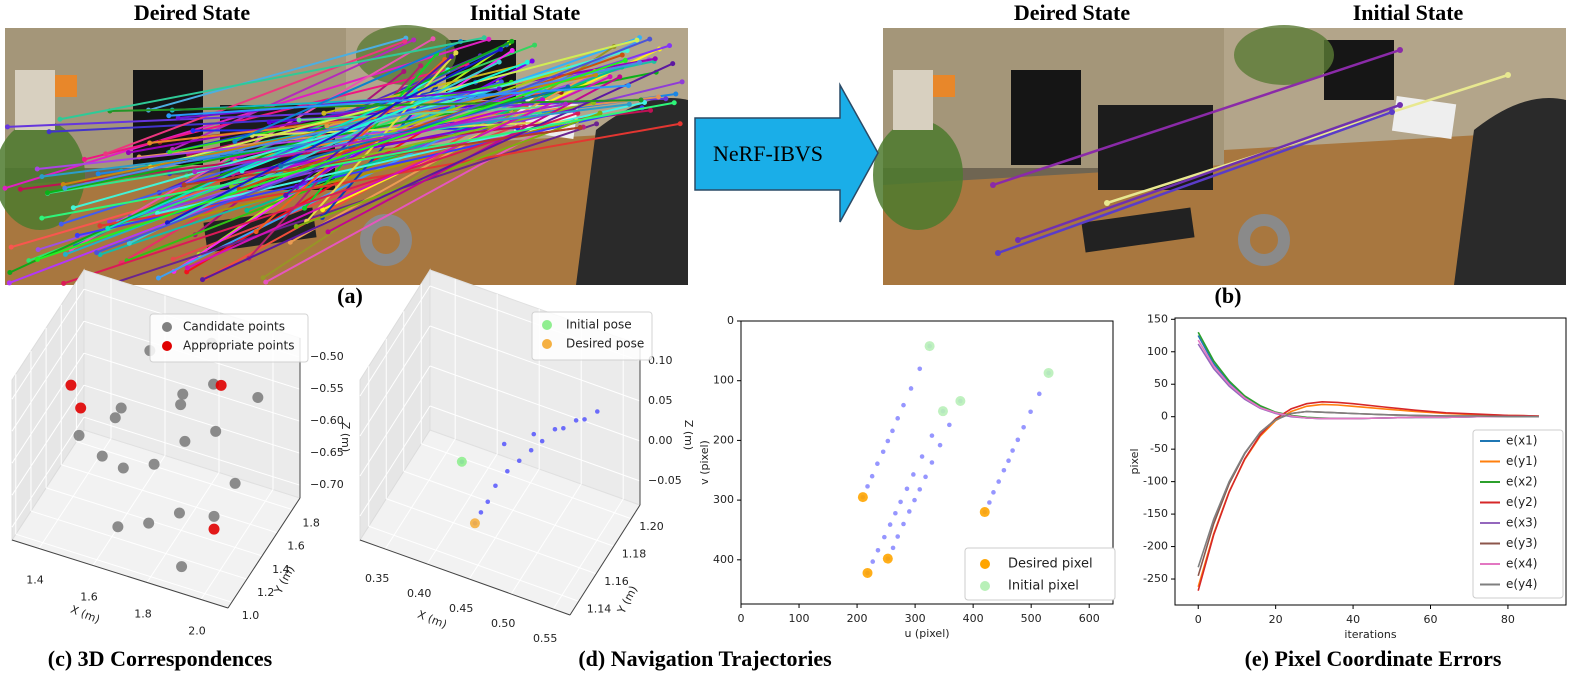 This screenshot has width=1588, height=687. Describe the element at coordinates (1155, 546) in the screenshot. I see `y-tick-label: -200` at that location.